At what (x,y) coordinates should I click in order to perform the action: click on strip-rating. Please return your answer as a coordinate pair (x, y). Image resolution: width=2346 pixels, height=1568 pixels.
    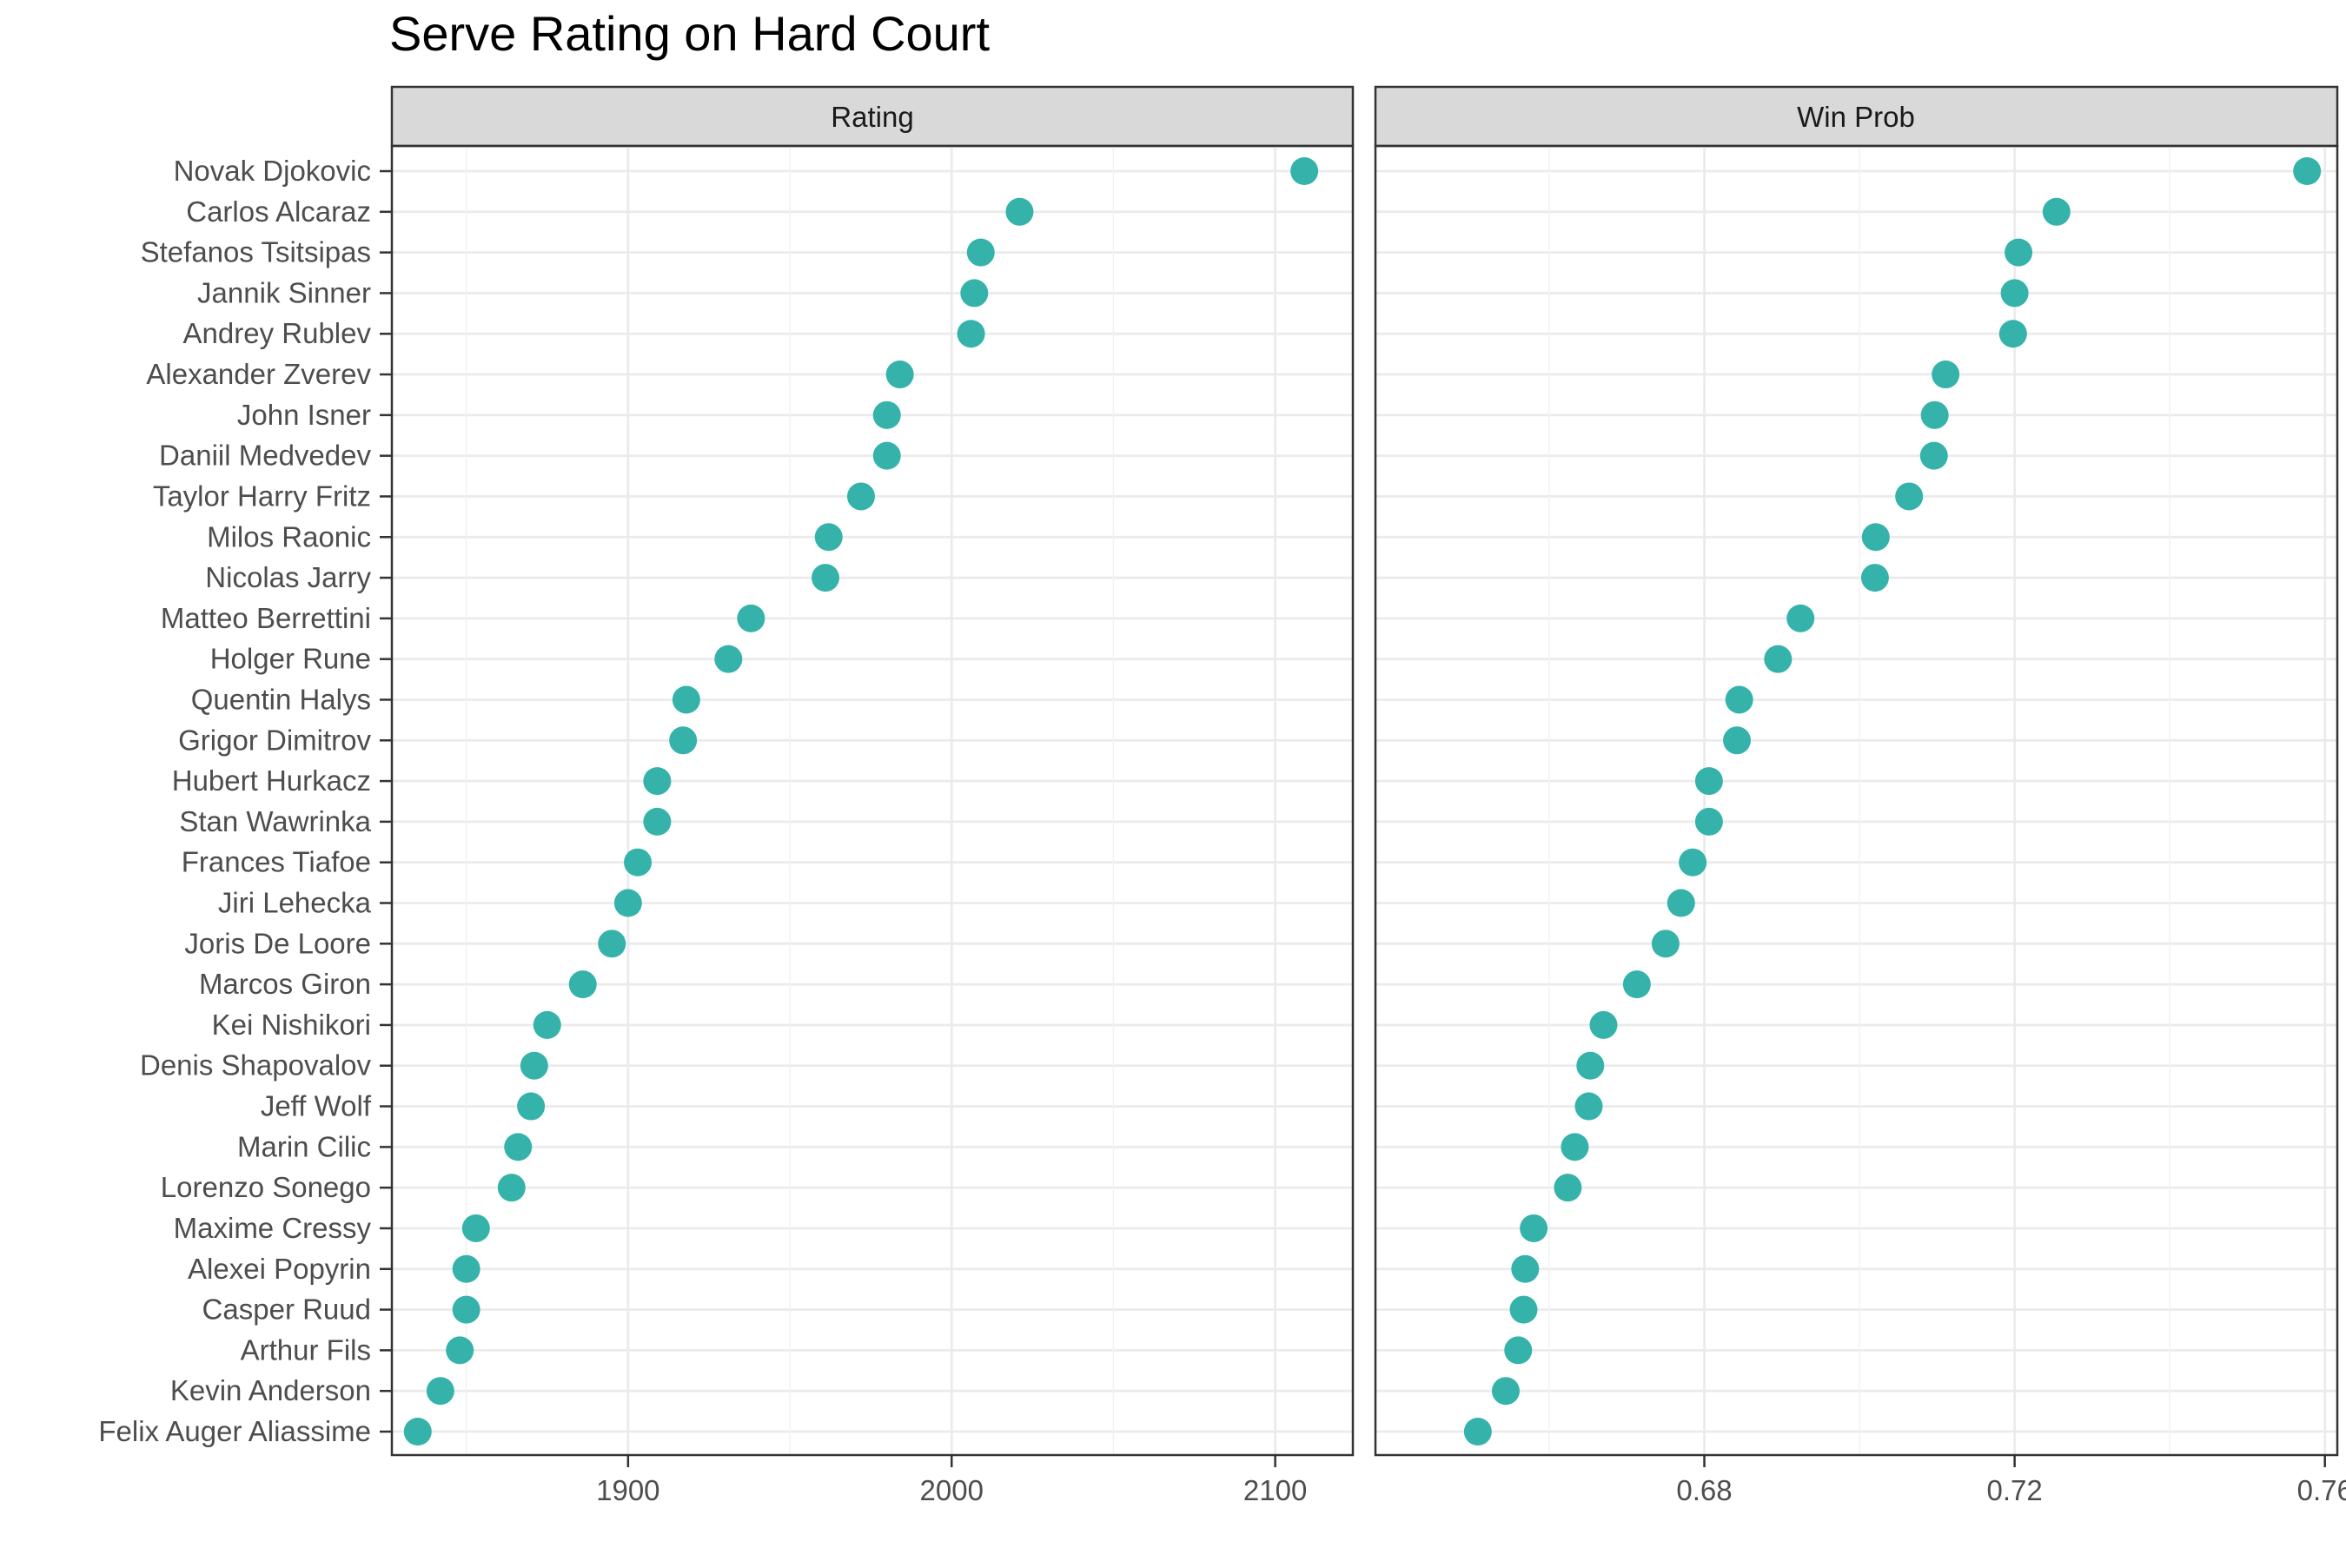
    Looking at the image, I should click on (873, 116).